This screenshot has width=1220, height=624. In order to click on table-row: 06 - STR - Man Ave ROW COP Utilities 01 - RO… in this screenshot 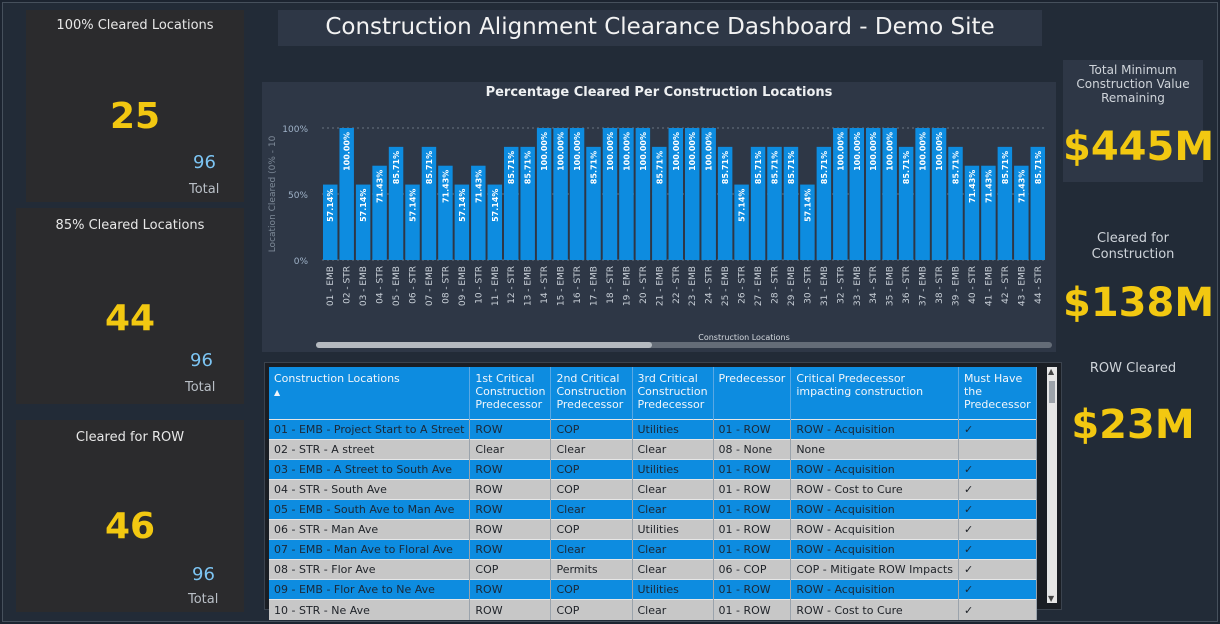, I will do `click(653, 529)`.